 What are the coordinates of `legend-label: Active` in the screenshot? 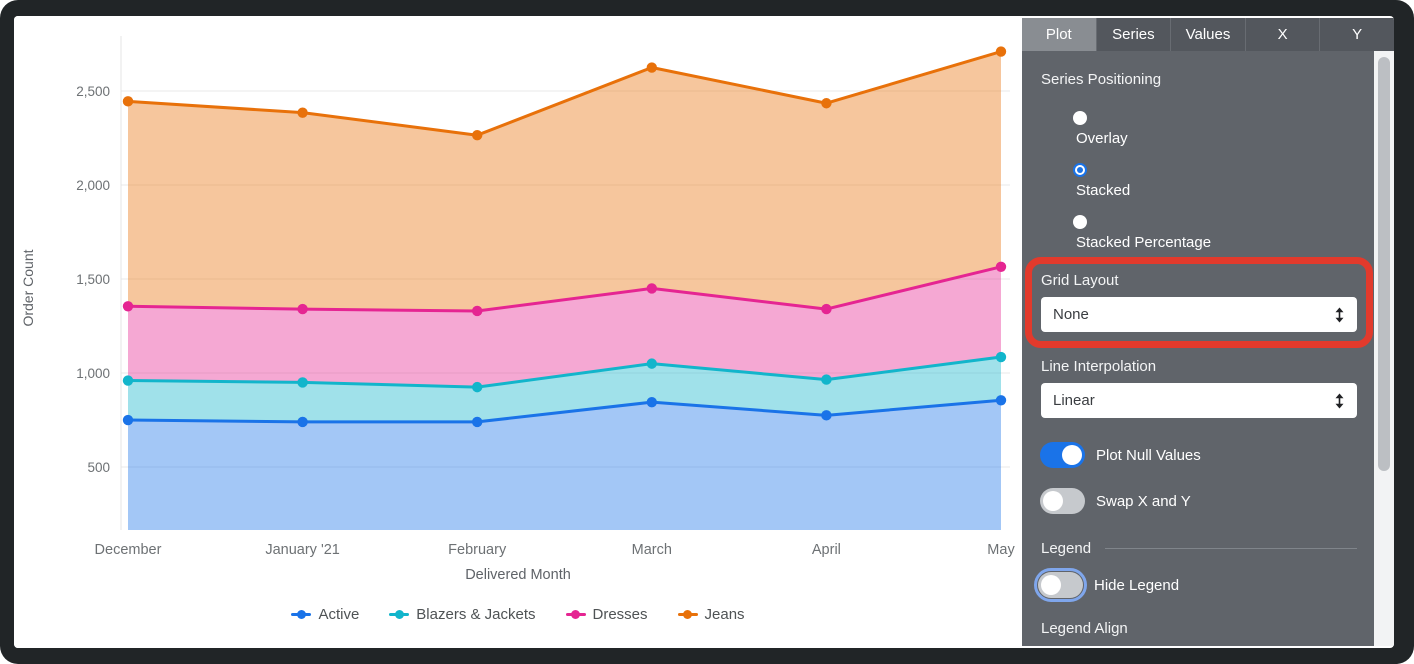 It's located at (339, 614).